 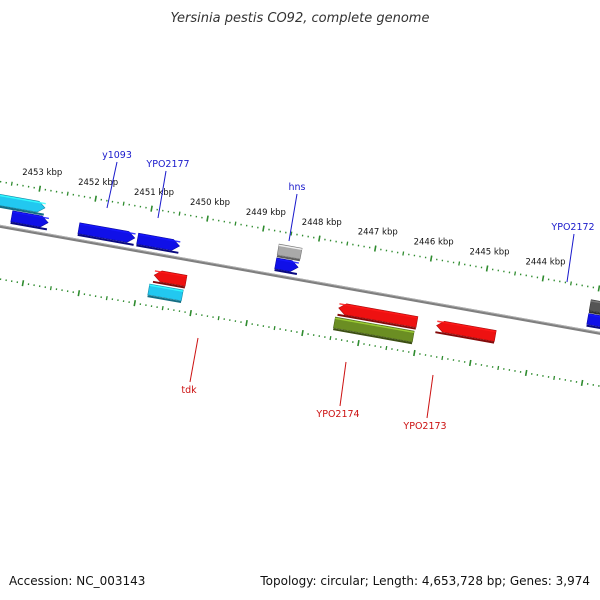 What do you see at coordinates (570, 258) in the screenshot?
I see `label-leader-YPO2172` at bounding box center [570, 258].